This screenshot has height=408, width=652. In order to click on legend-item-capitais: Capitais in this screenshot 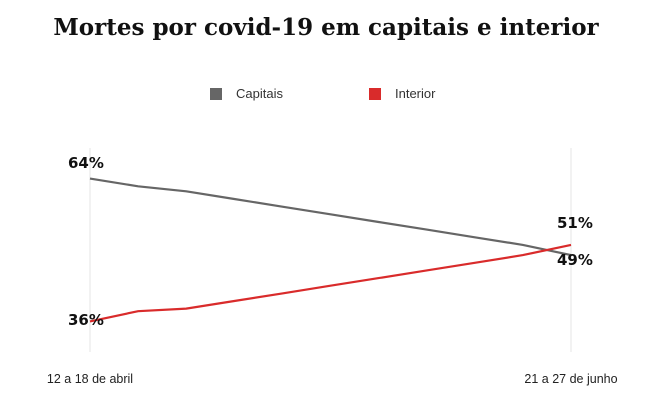, I will do `click(246, 93)`.